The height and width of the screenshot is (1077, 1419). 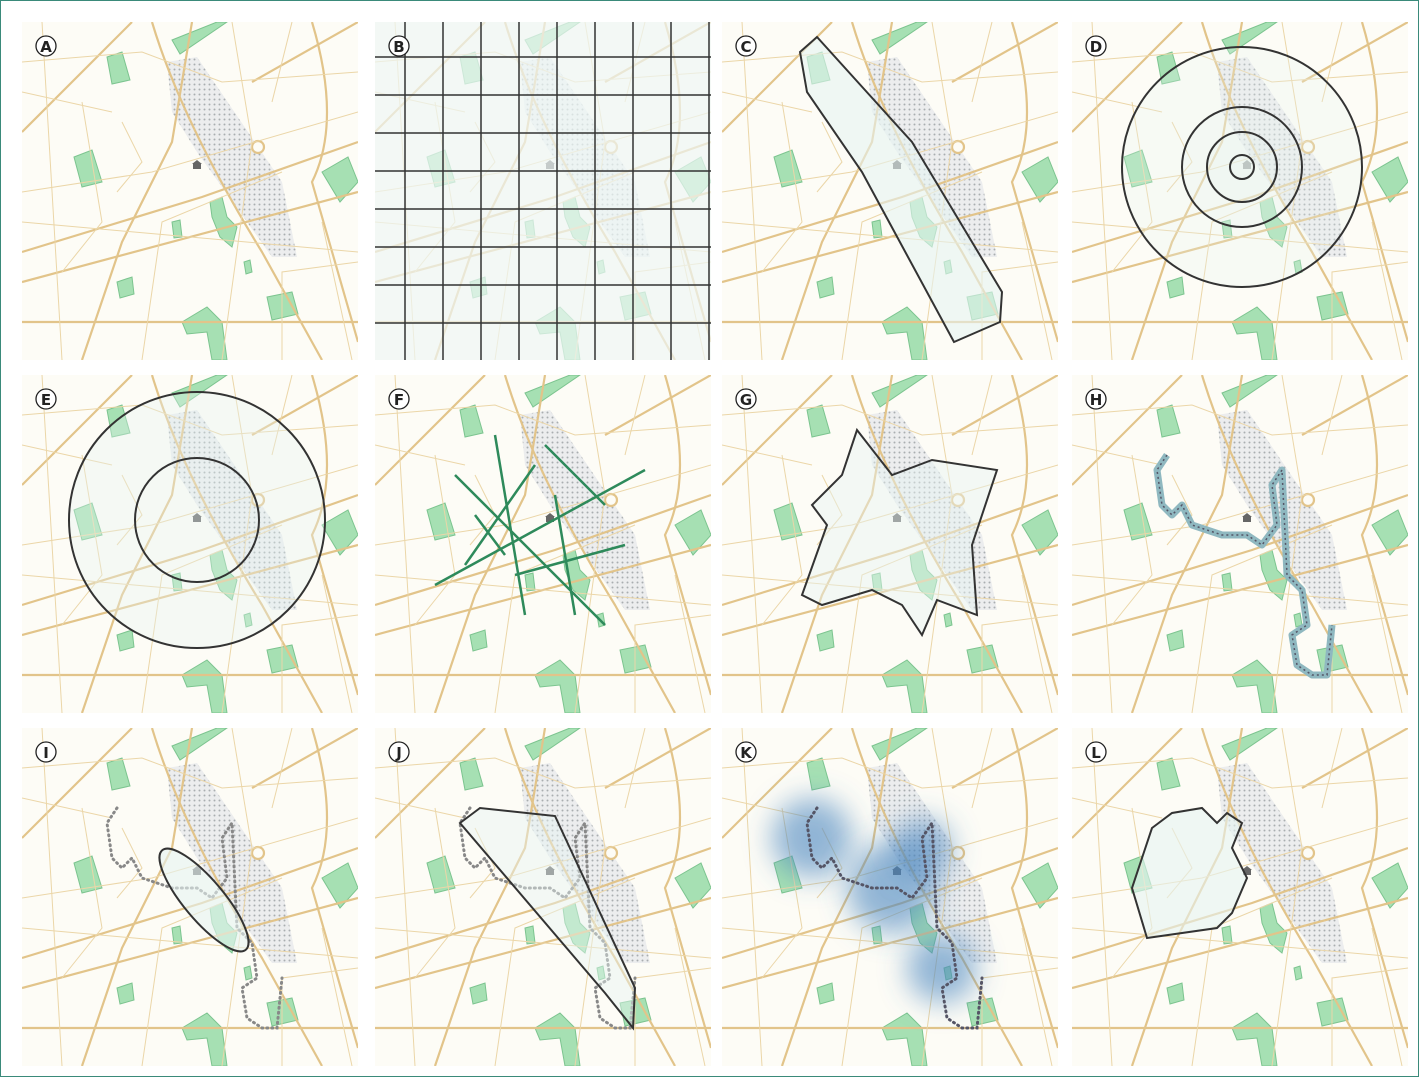 I want to click on panel-label: K, so click(x=746, y=753).